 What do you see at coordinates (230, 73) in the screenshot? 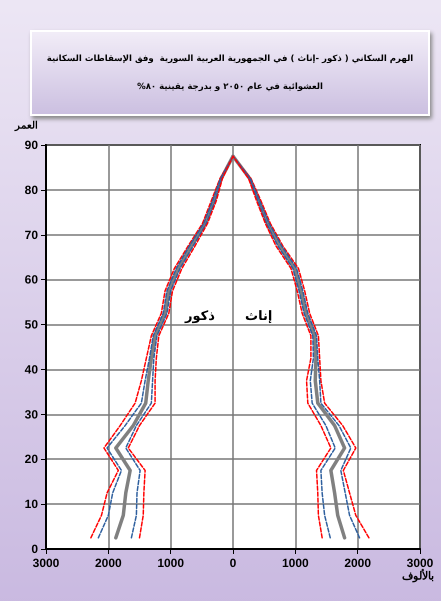
I see `chart-title: الهرم السكاني ( ذكور -إناث ) في الجمهورية العربية السورية وفق الإسقاطات السكانية العشوائية في عام ٢٠٥٠ و بدرجة يقينية ٨٠%` at bounding box center [230, 73].